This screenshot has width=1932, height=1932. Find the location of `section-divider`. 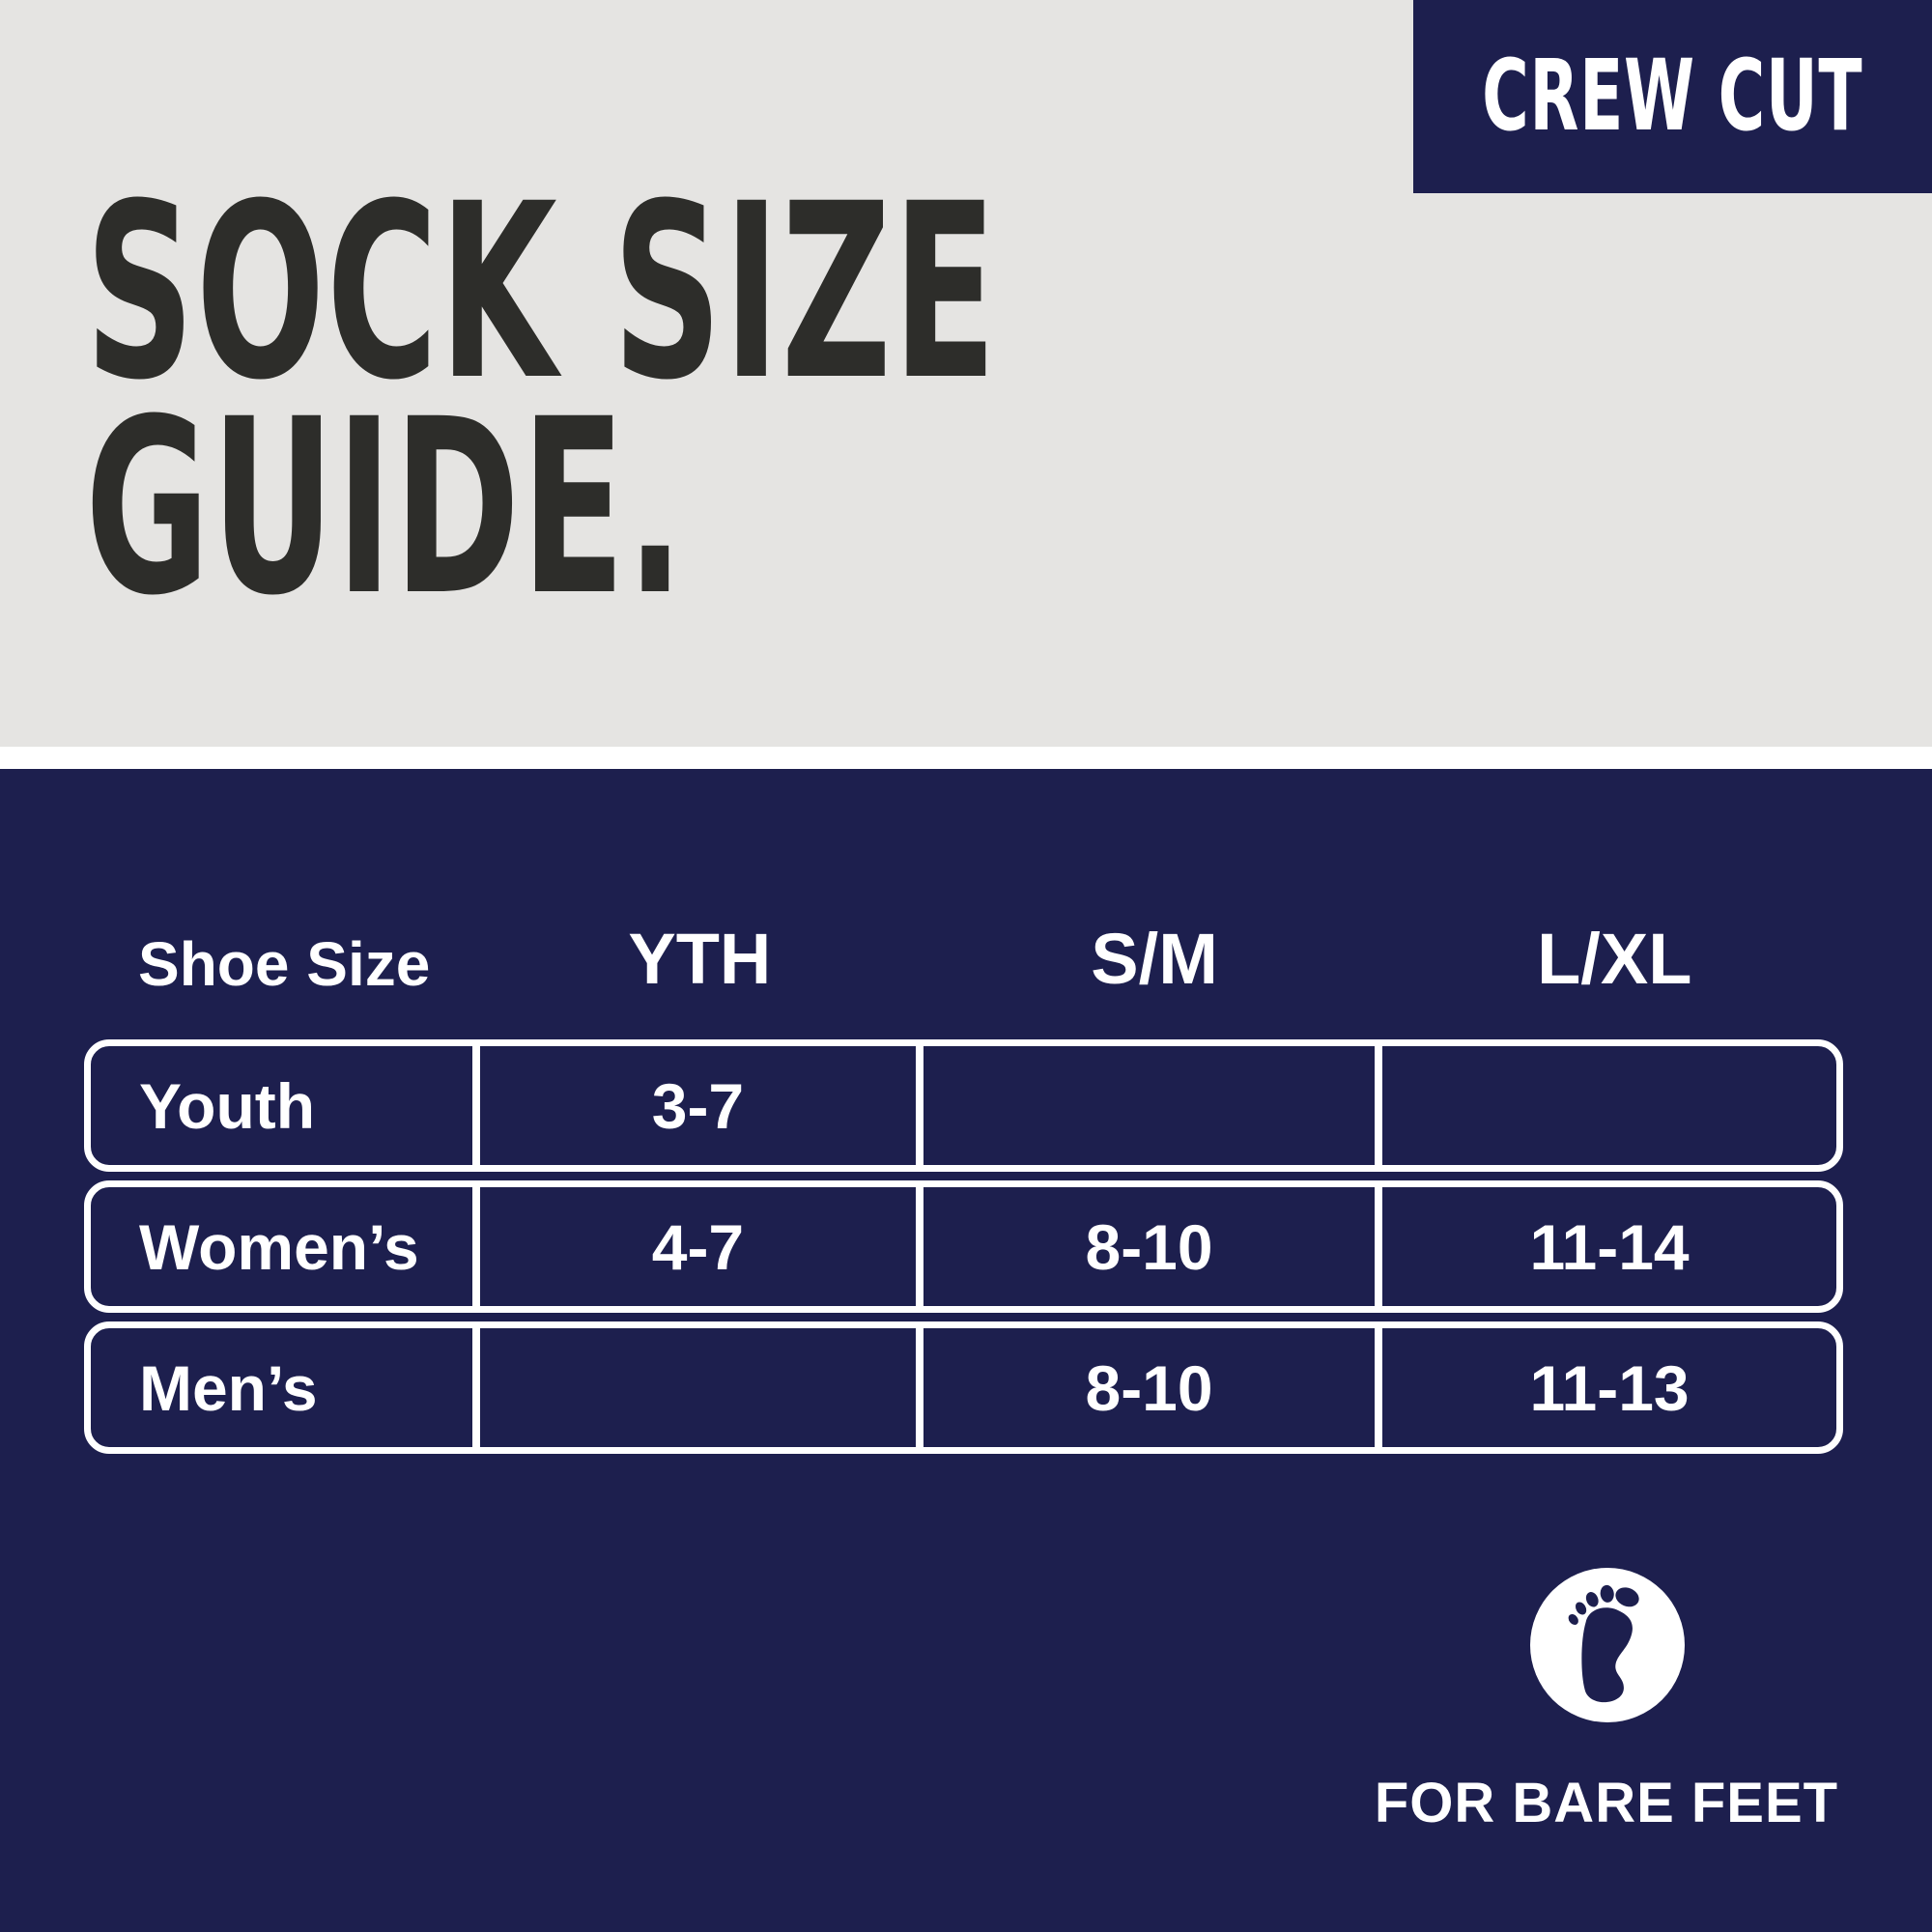

section-divider is located at coordinates (966, 758).